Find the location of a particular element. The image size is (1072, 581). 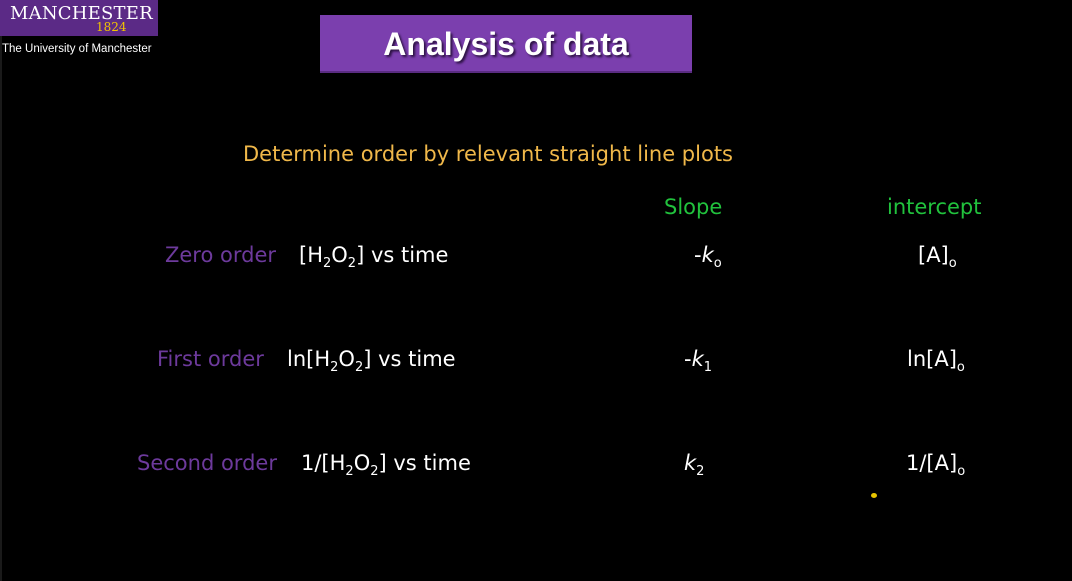

logo-year: 1824 is located at coordinates (111, 27).